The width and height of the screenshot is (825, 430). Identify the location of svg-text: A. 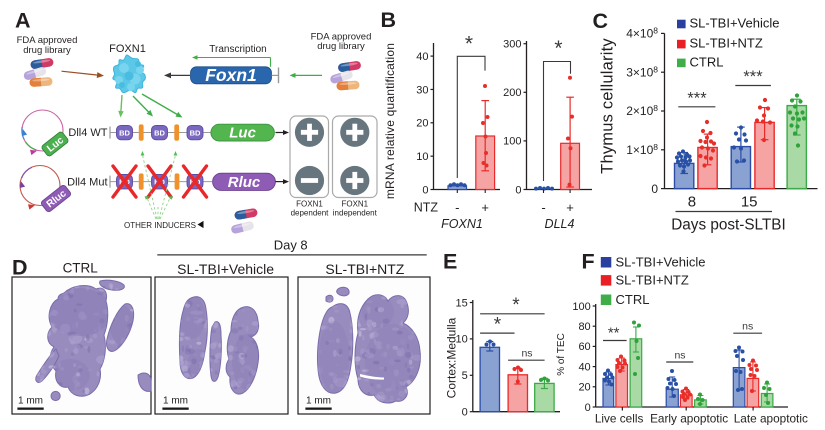
(23, 21).